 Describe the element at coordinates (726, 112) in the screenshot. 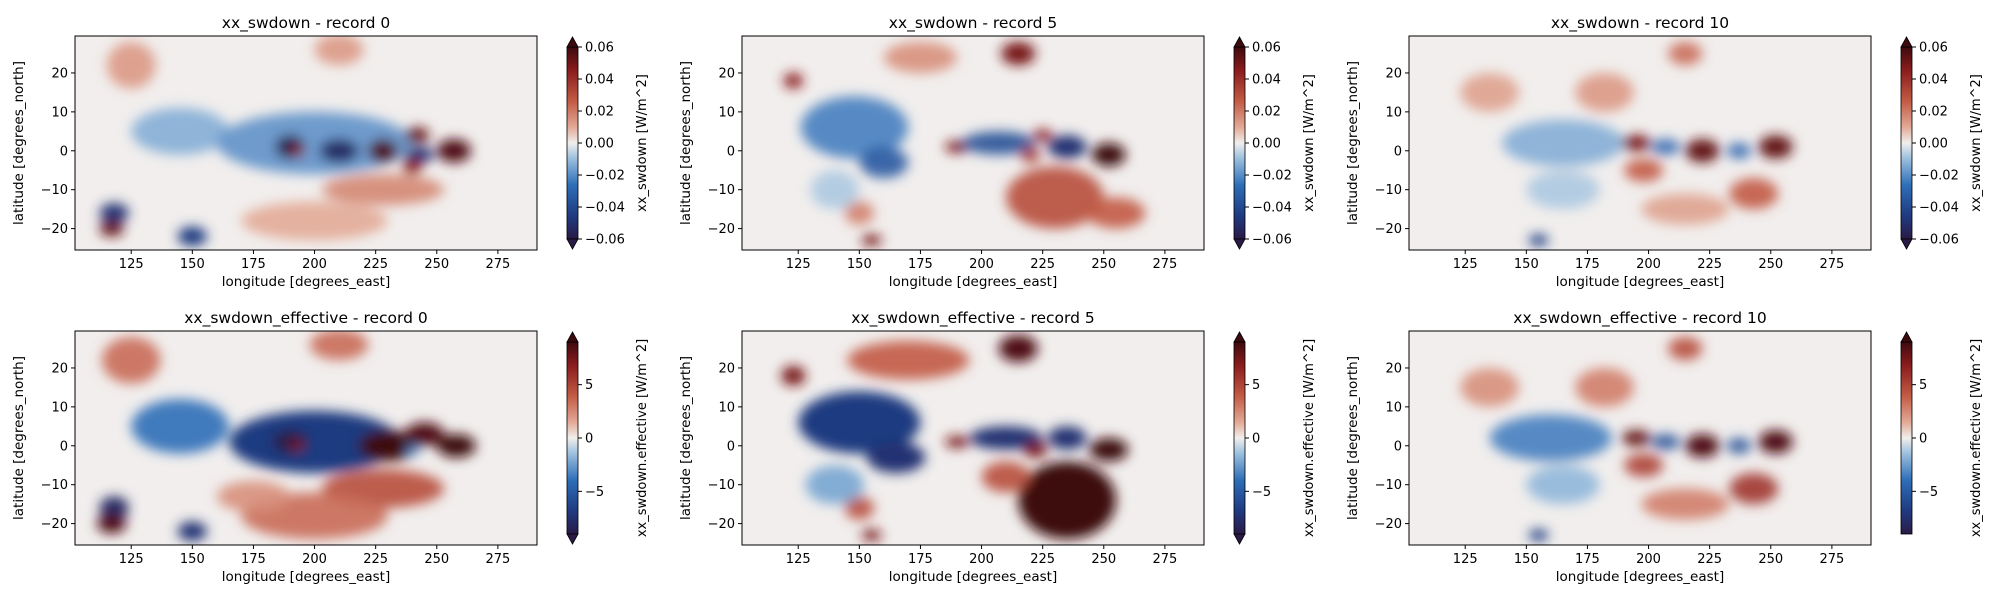

I see `y-tick-label: 10` at that location.